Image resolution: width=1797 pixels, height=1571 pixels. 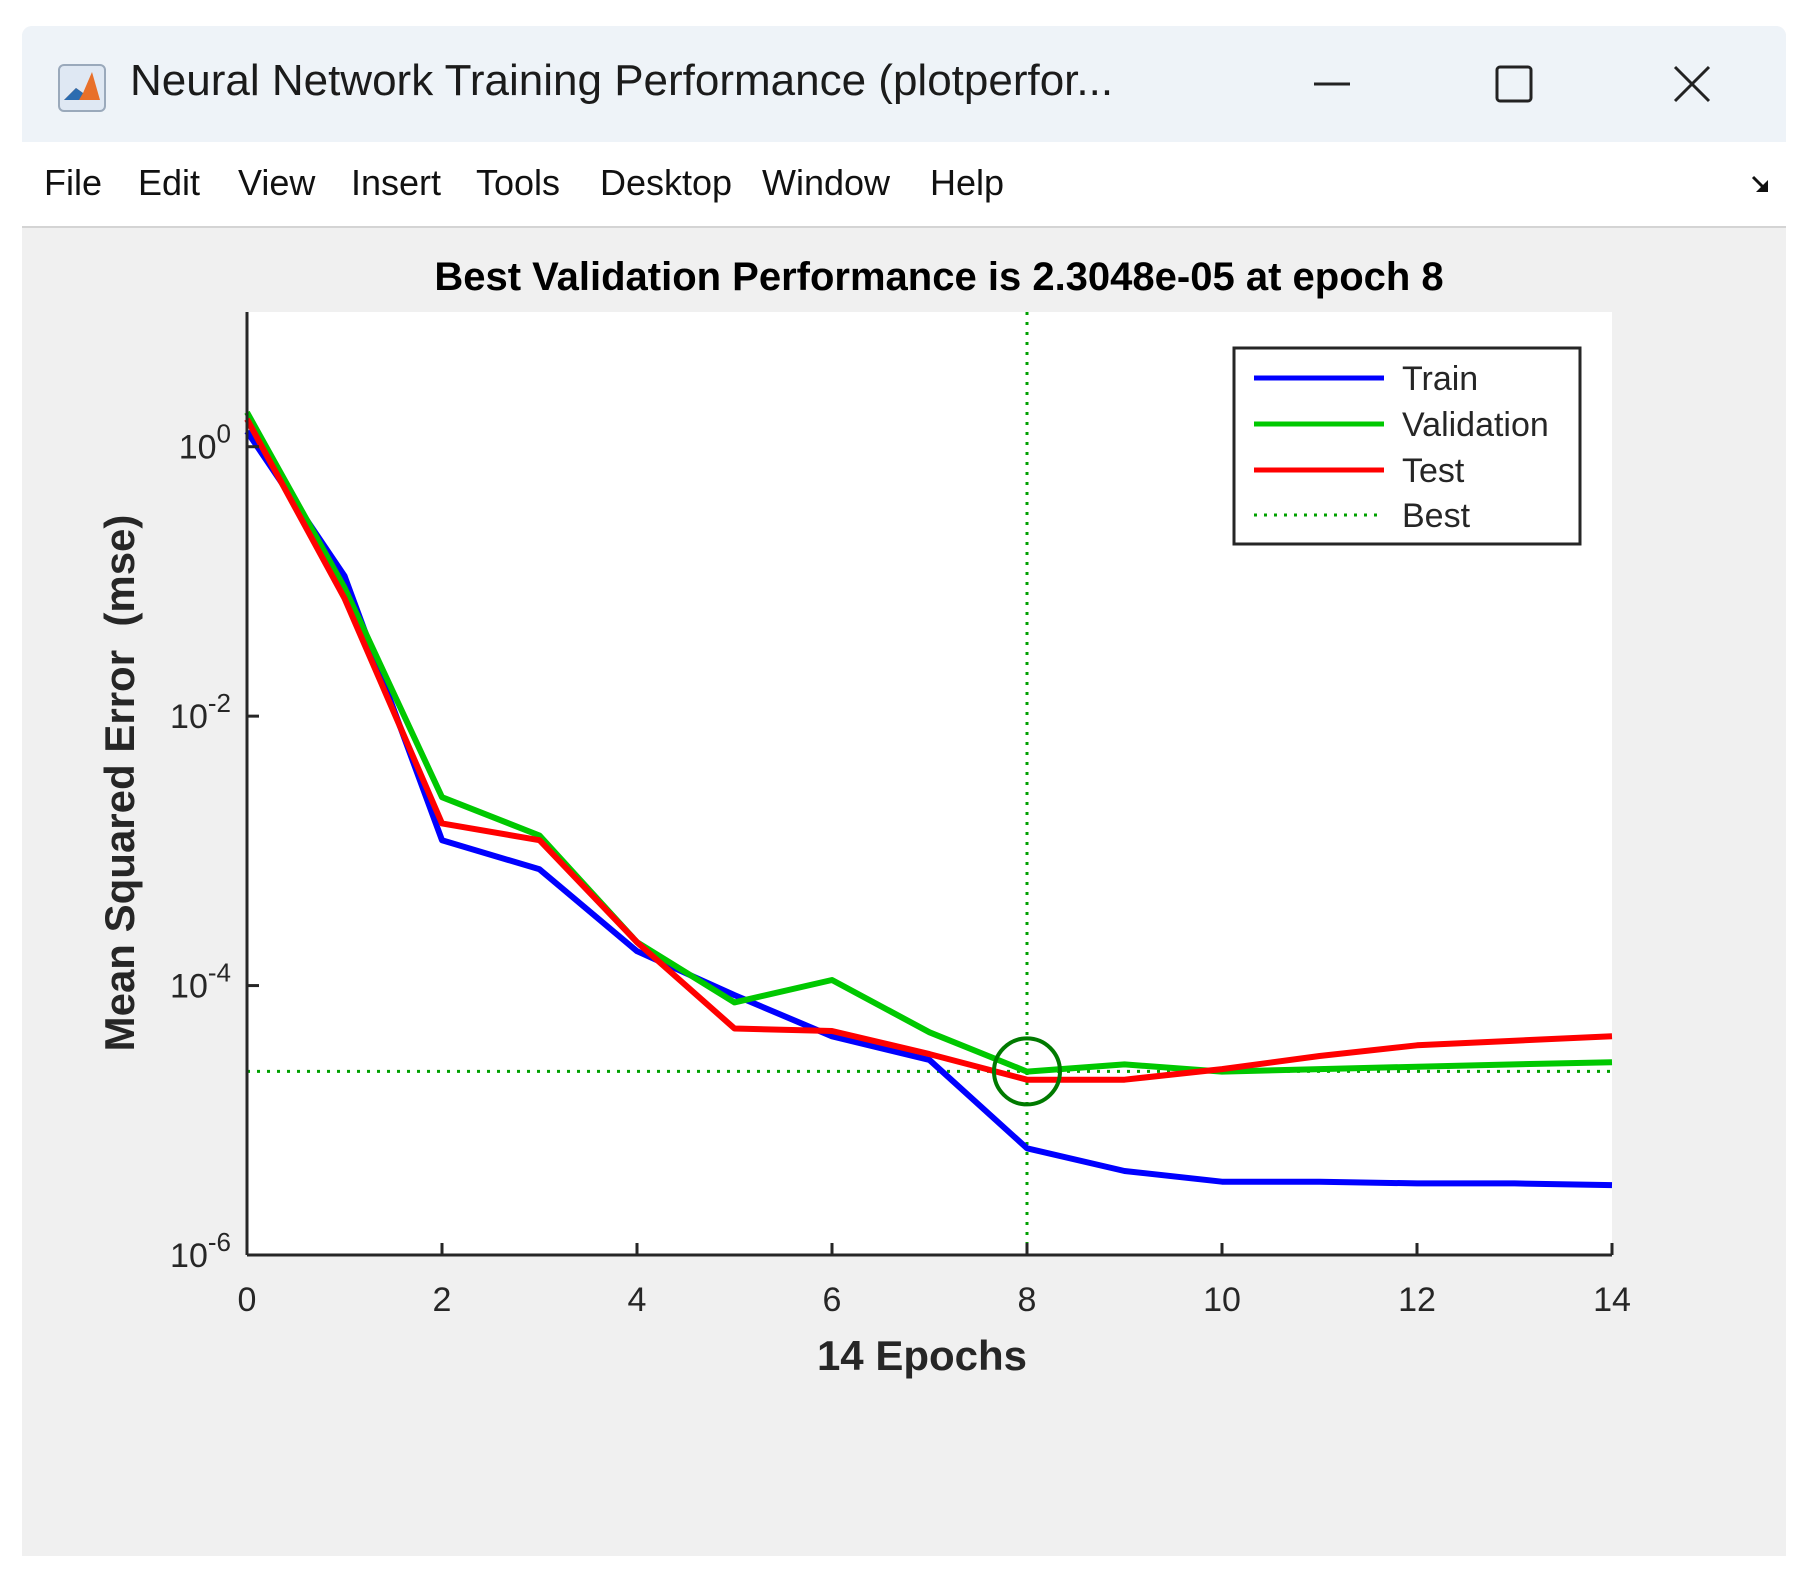 What do you see at coordinates (1440, 379) in the screenshot?
I see `legend-label-train: Train` at bounding box center [1440, 379].